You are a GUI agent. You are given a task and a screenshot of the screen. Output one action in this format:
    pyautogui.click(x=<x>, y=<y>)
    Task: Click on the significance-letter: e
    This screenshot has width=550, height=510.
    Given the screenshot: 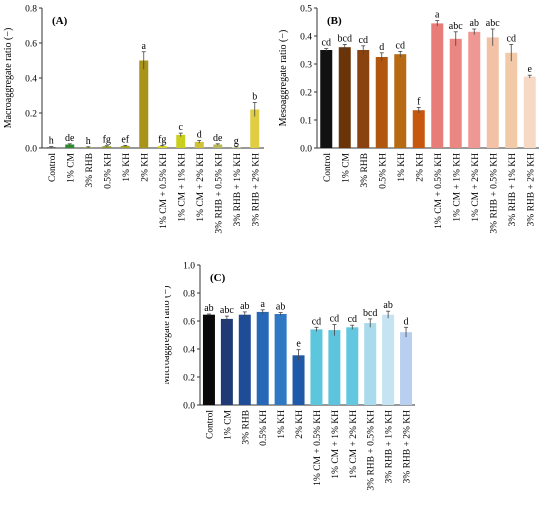 What is the action you would take?
    pyautogui.click(x=530, y=69)
    